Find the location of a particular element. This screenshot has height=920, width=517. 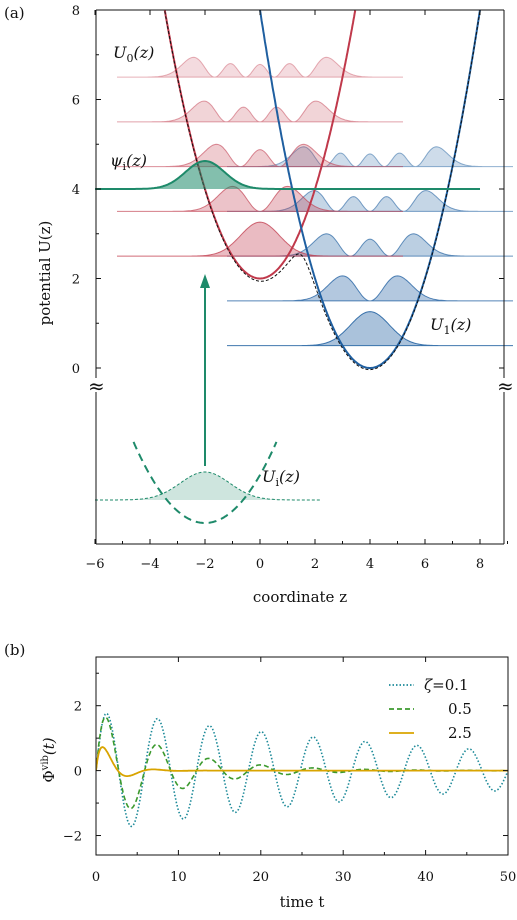

y-tick-label-b: 2 is located at coordinates (78, 707).